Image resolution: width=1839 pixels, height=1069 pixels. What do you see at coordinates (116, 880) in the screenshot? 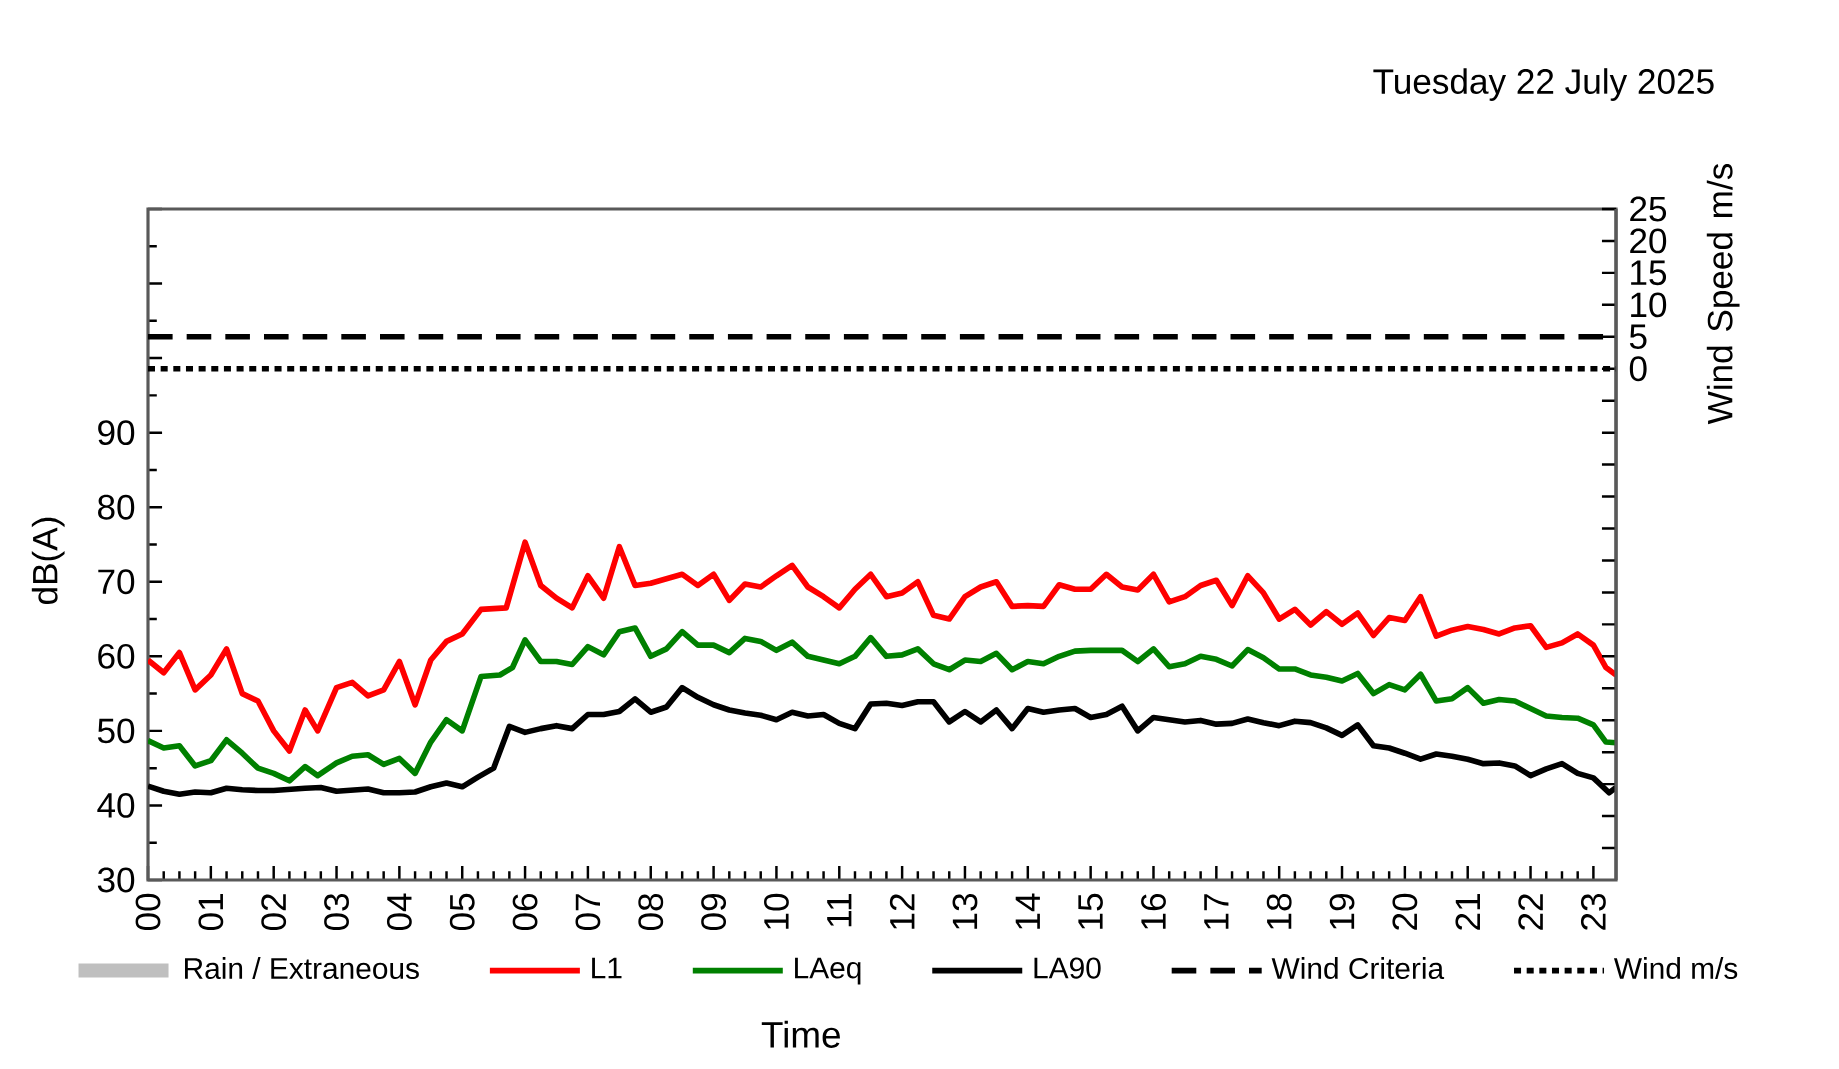
I see `y-tick-label: 30` at bounding box center [116, 880].